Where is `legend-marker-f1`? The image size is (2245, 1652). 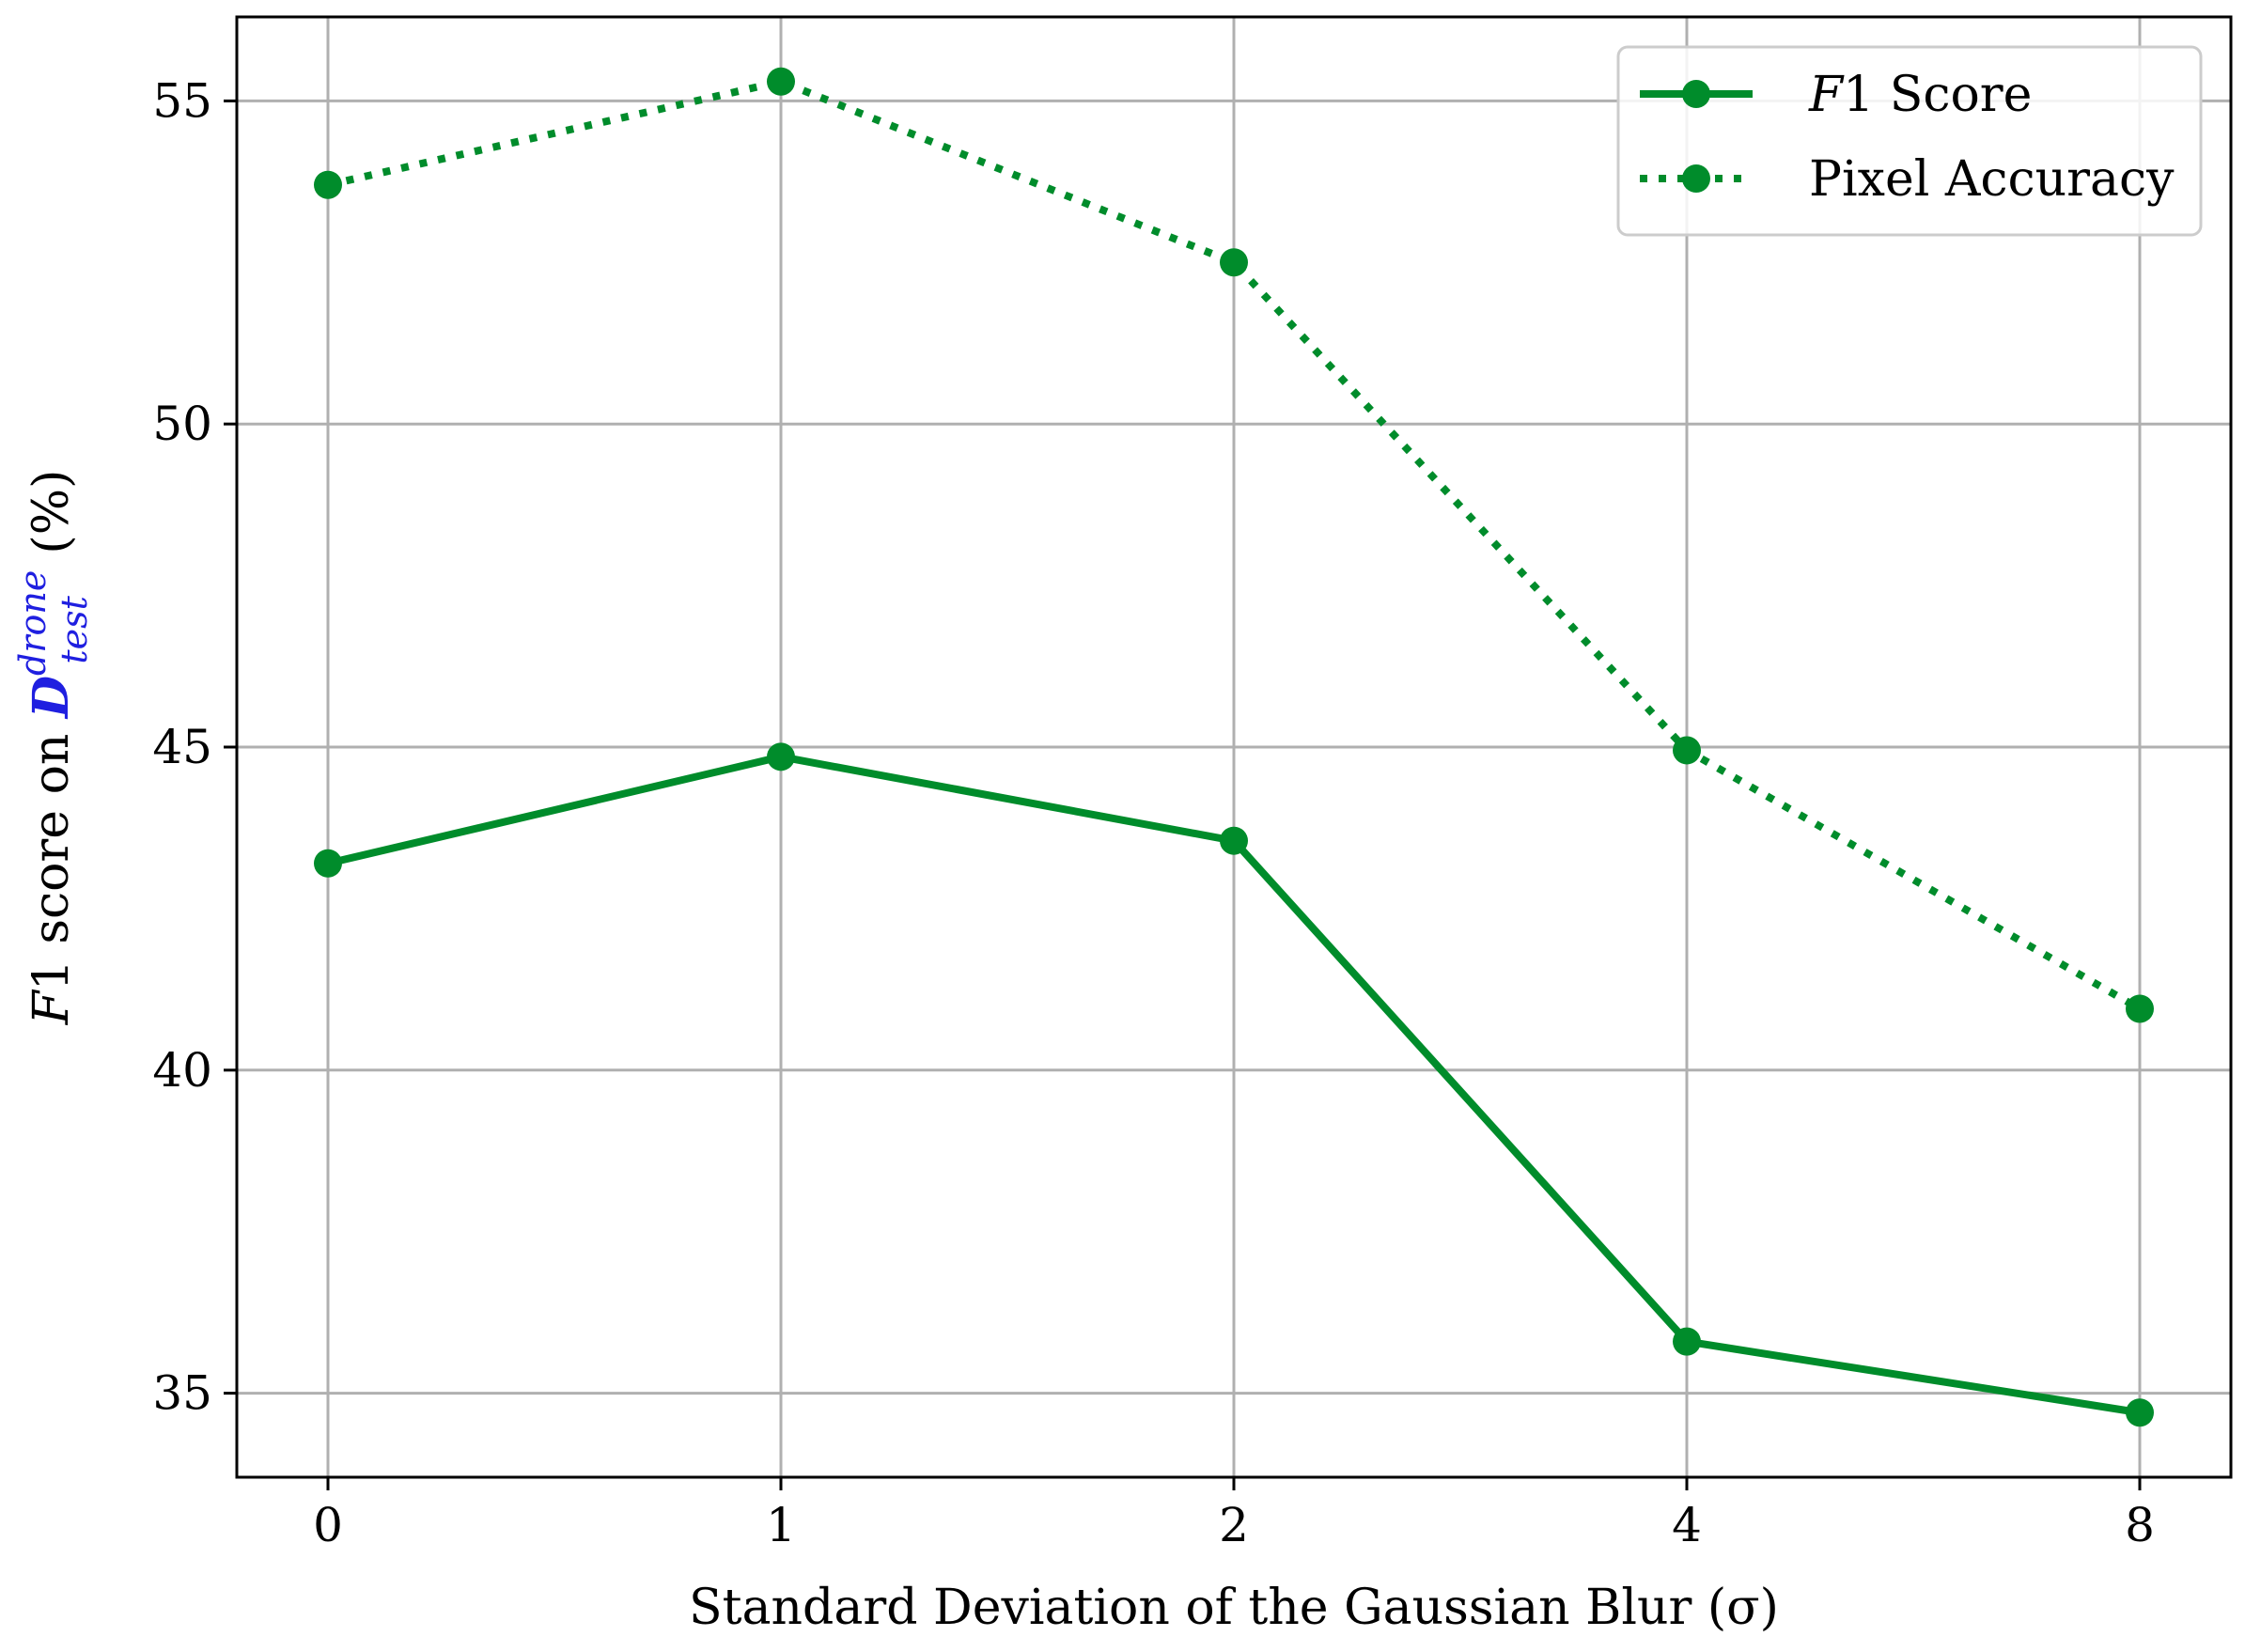 legend-marker-f1 is located at coordinates (1696, 94).